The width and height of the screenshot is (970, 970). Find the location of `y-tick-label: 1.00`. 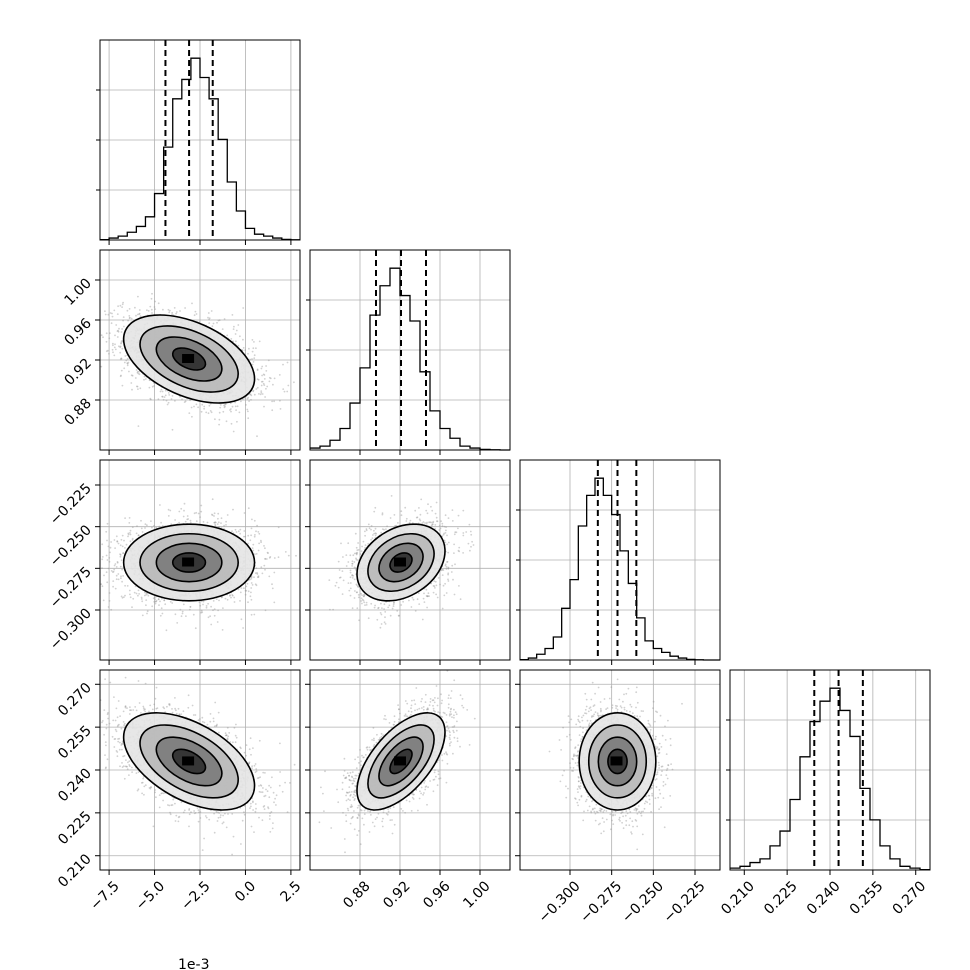

y-tick-label: 1.00 is located at coordinates (77, 292).